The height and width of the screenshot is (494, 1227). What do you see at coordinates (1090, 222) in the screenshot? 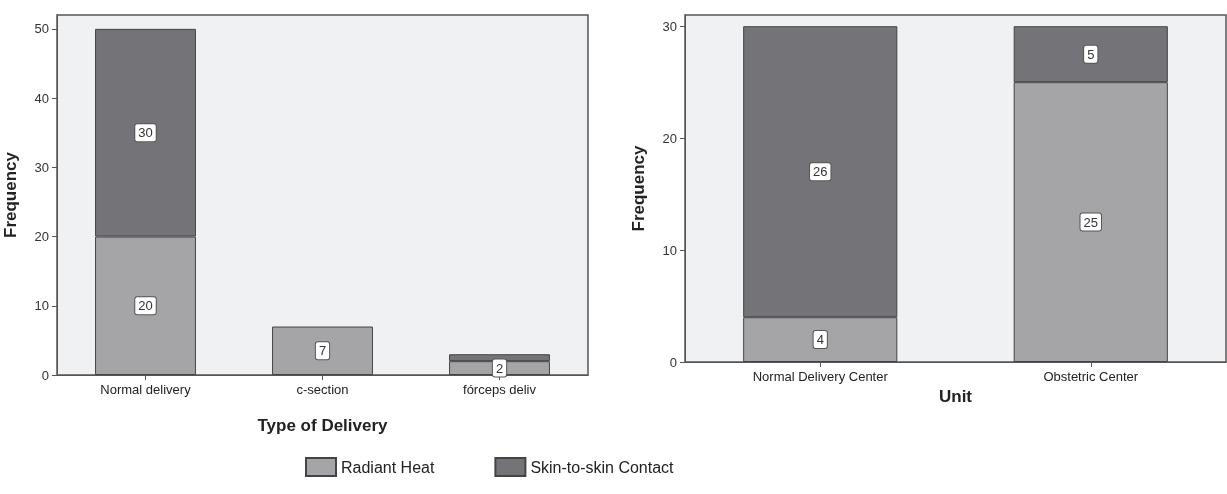
I see `data-label: 25` at bounding box center [1090, 222].